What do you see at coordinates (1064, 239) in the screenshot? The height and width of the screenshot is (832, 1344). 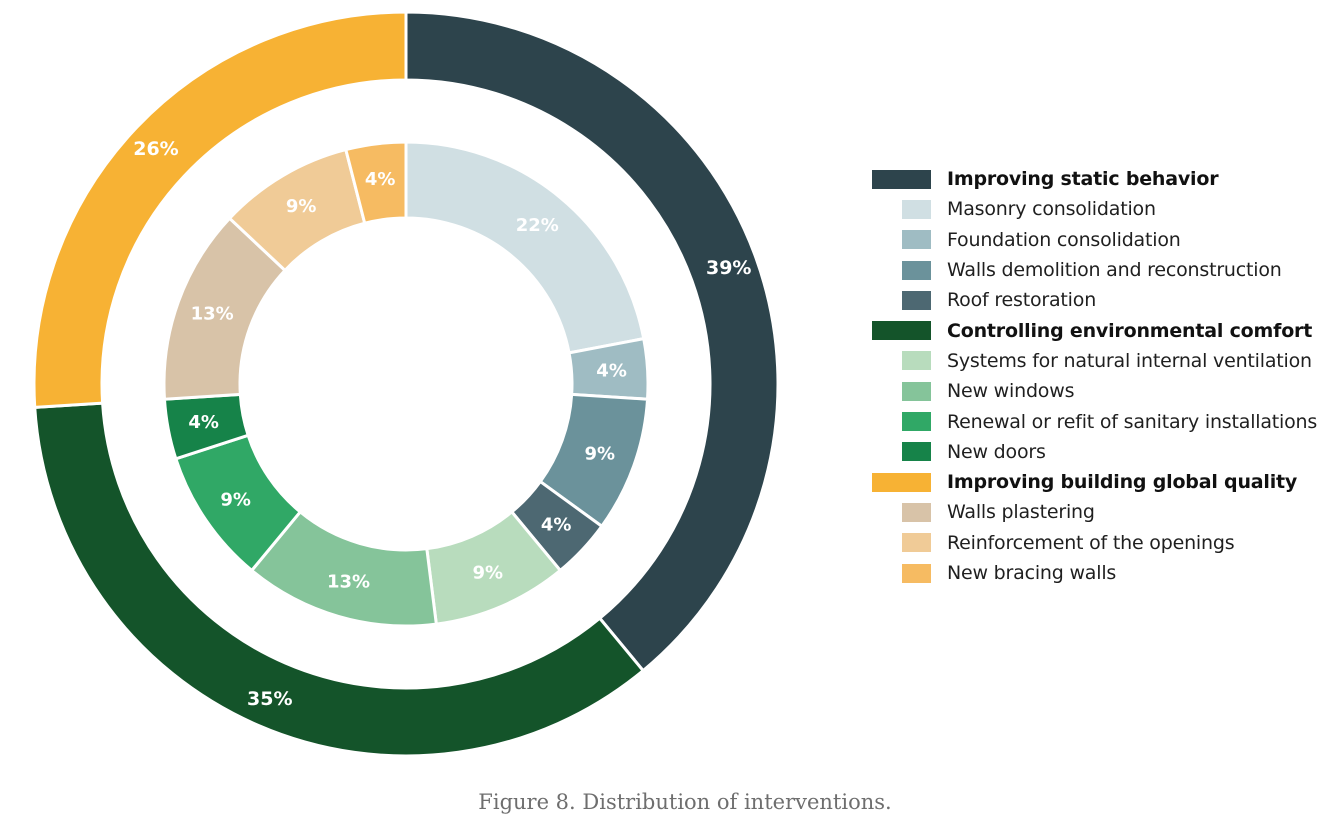 I see `legend-label: Foundation consolidation` at bounding box center [1064, 239].